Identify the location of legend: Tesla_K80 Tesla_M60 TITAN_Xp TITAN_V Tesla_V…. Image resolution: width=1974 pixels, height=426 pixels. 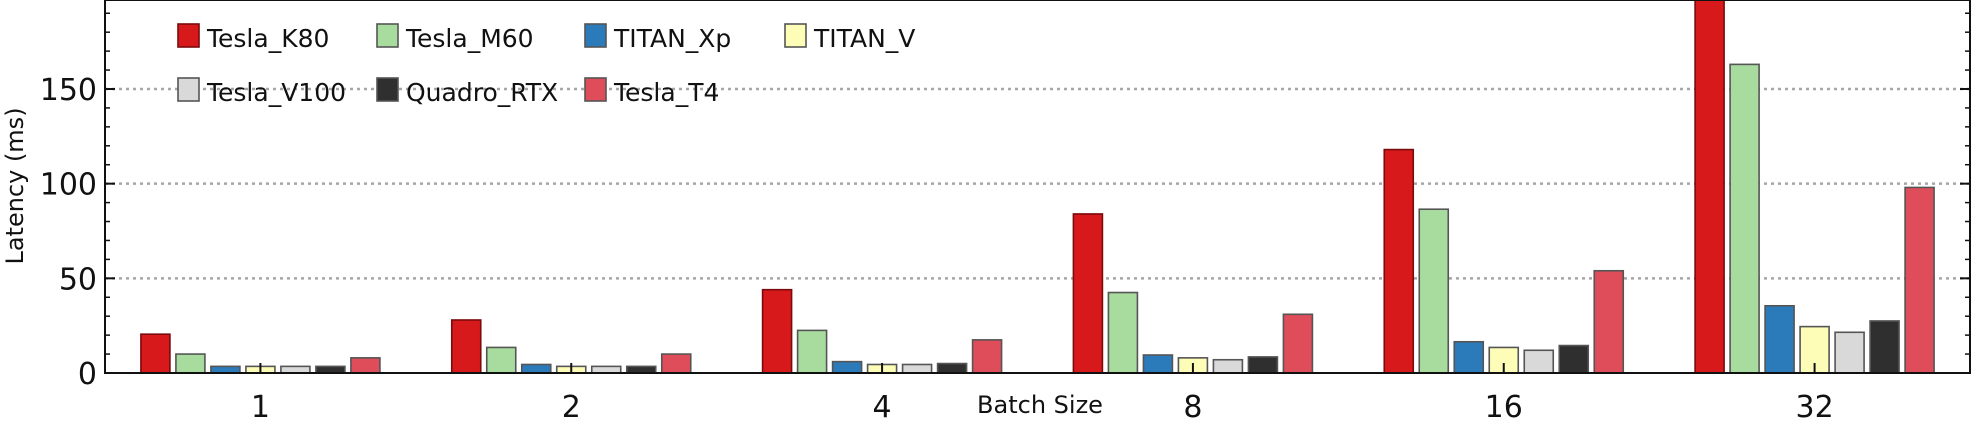
(546, 65).